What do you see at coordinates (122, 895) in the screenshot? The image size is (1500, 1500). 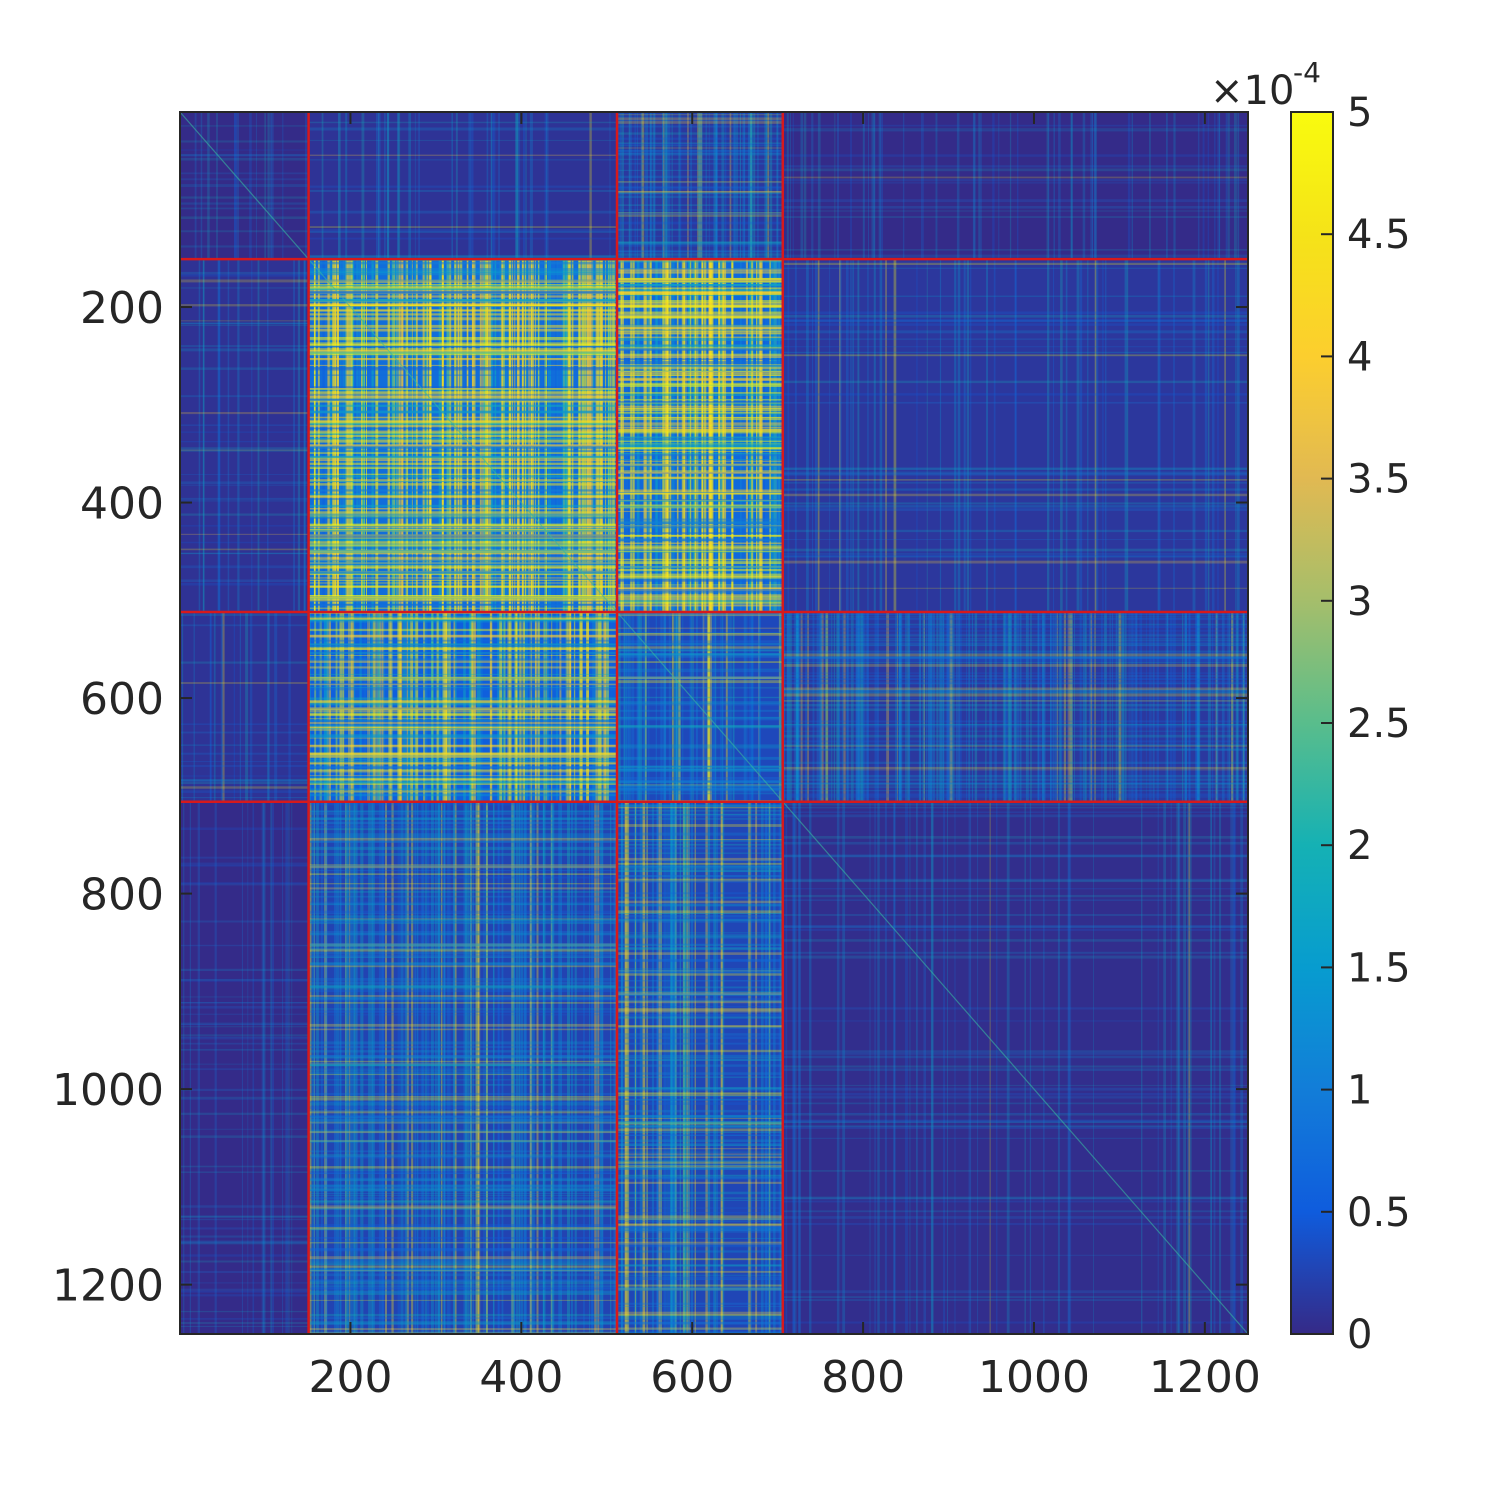 I see `y-tick-label: 800` at bounding box center [122, 895].